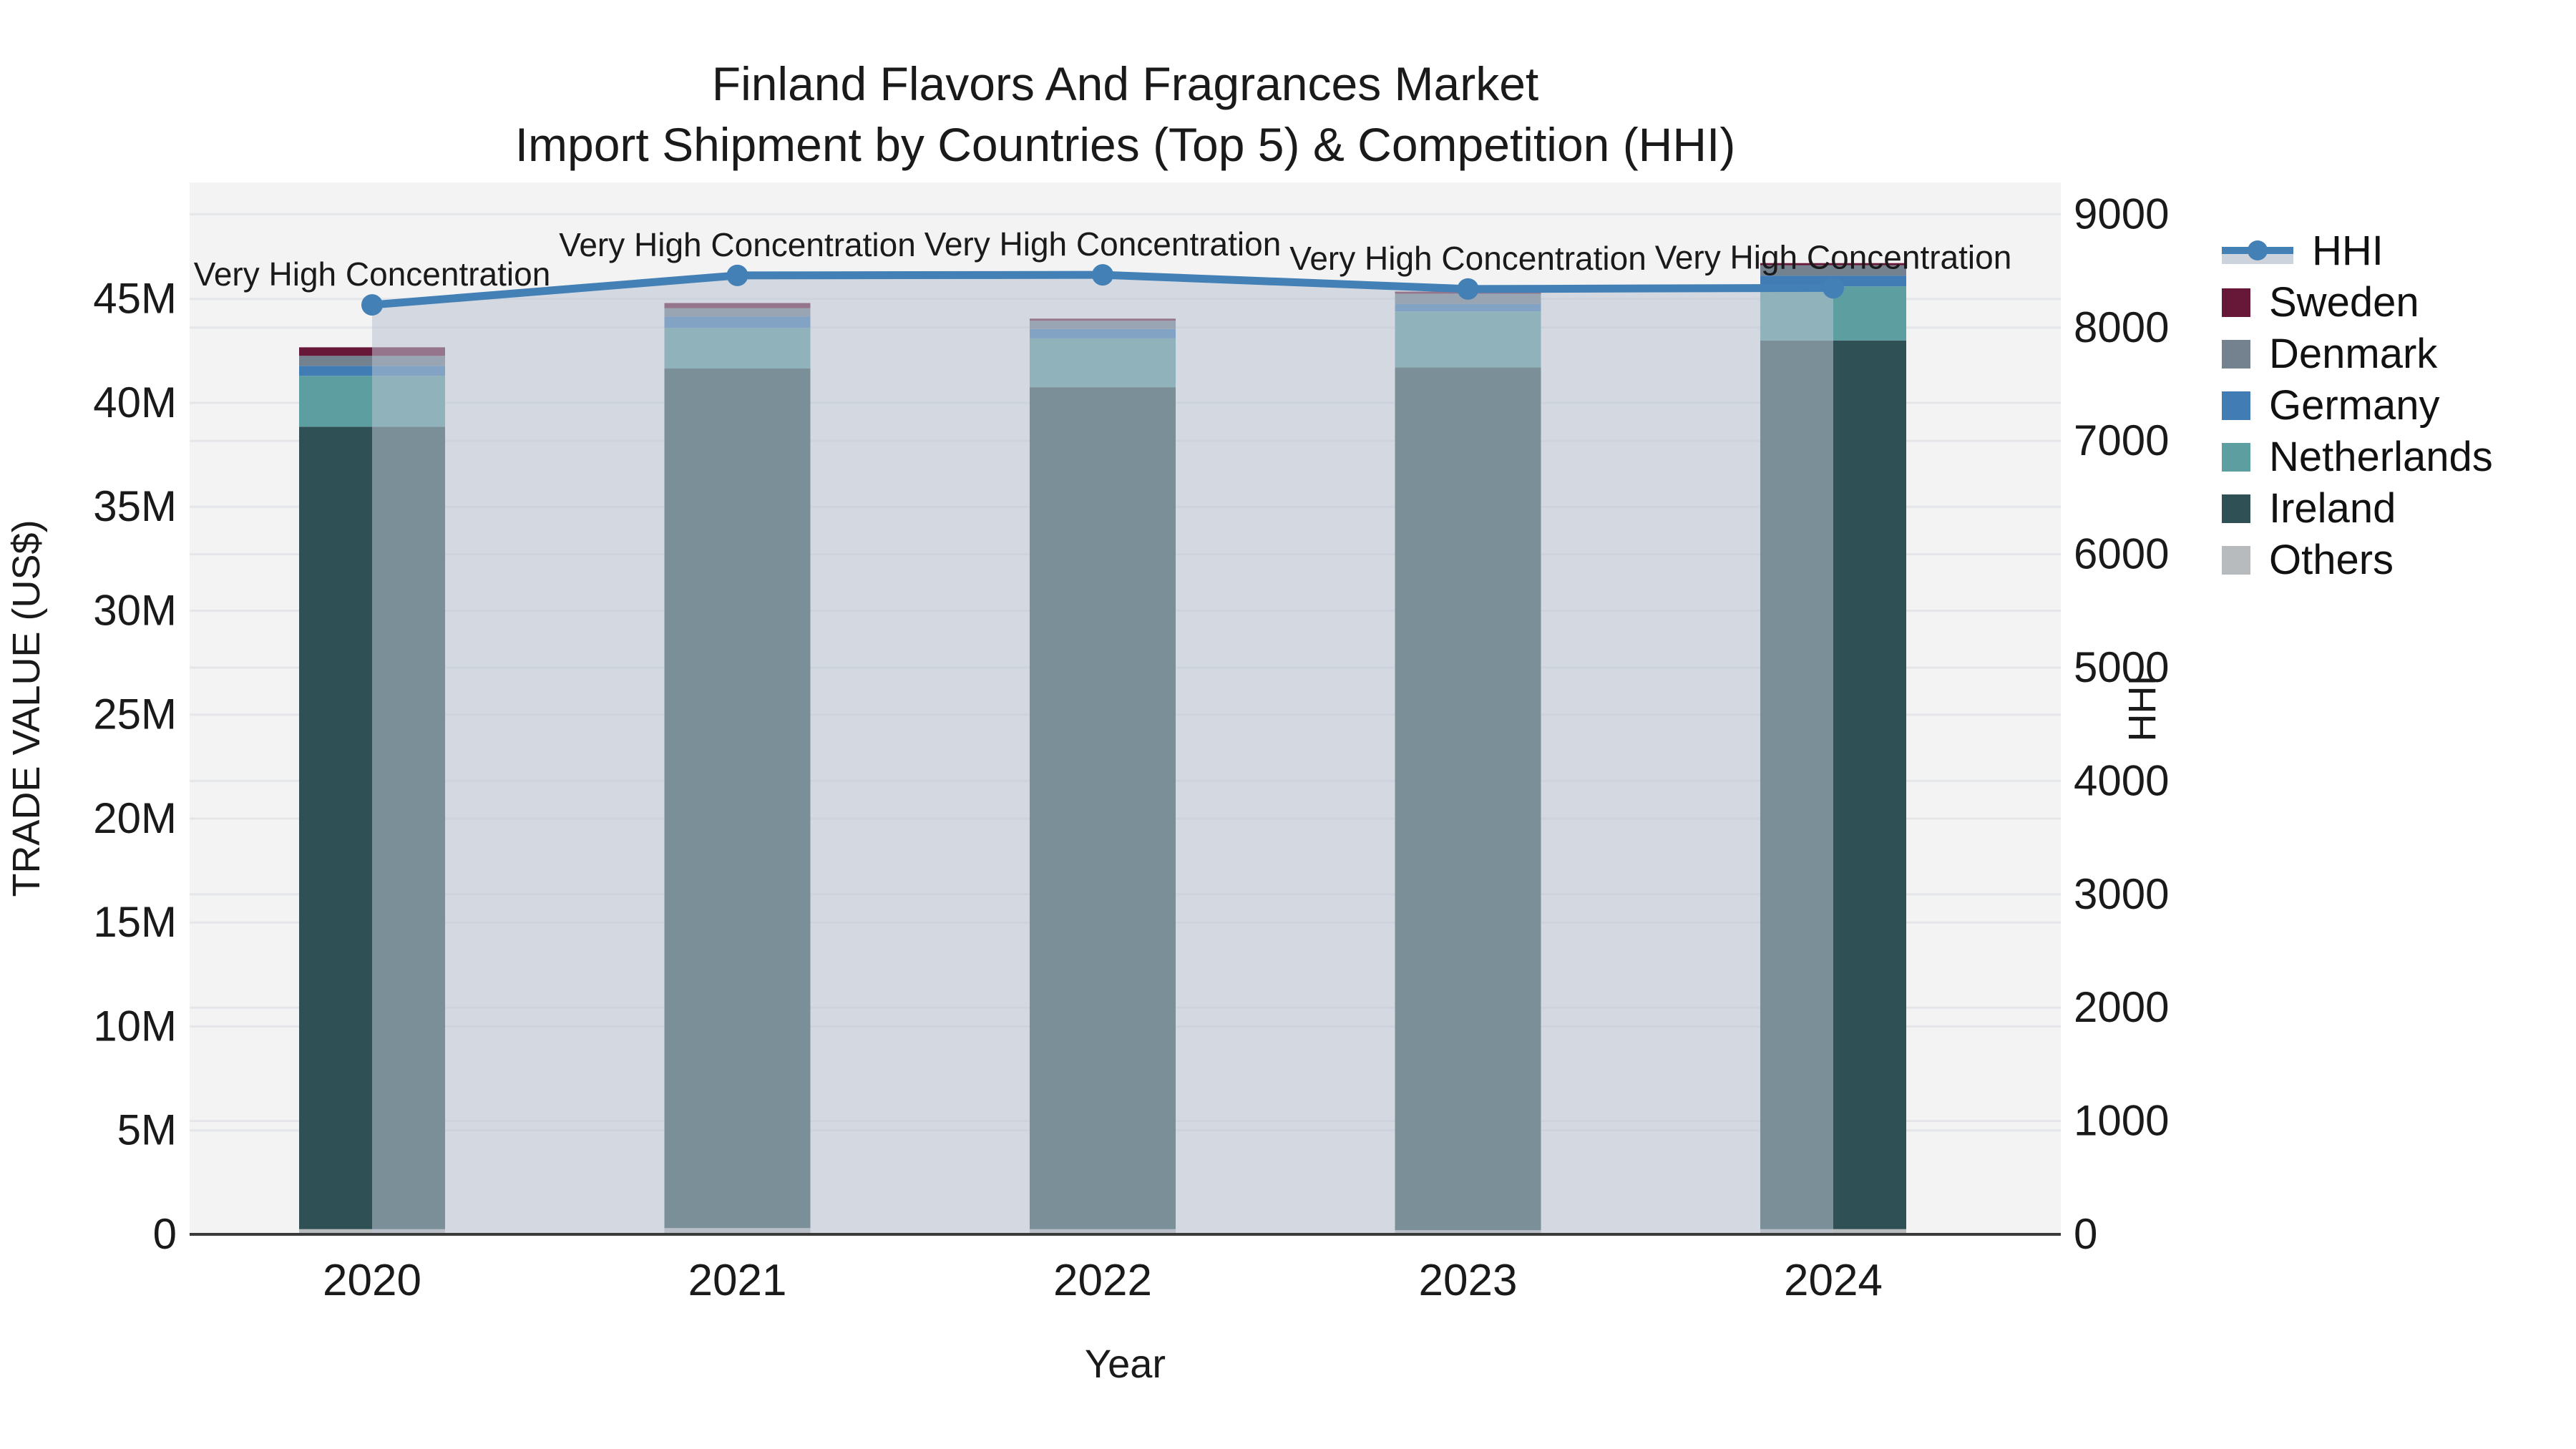 The height and width of the screenshot is (1449, 2576). Describe the element at coordinates (2344, 302) in the screenshot. I see `legend-label-sweden: Sweden` at that location.